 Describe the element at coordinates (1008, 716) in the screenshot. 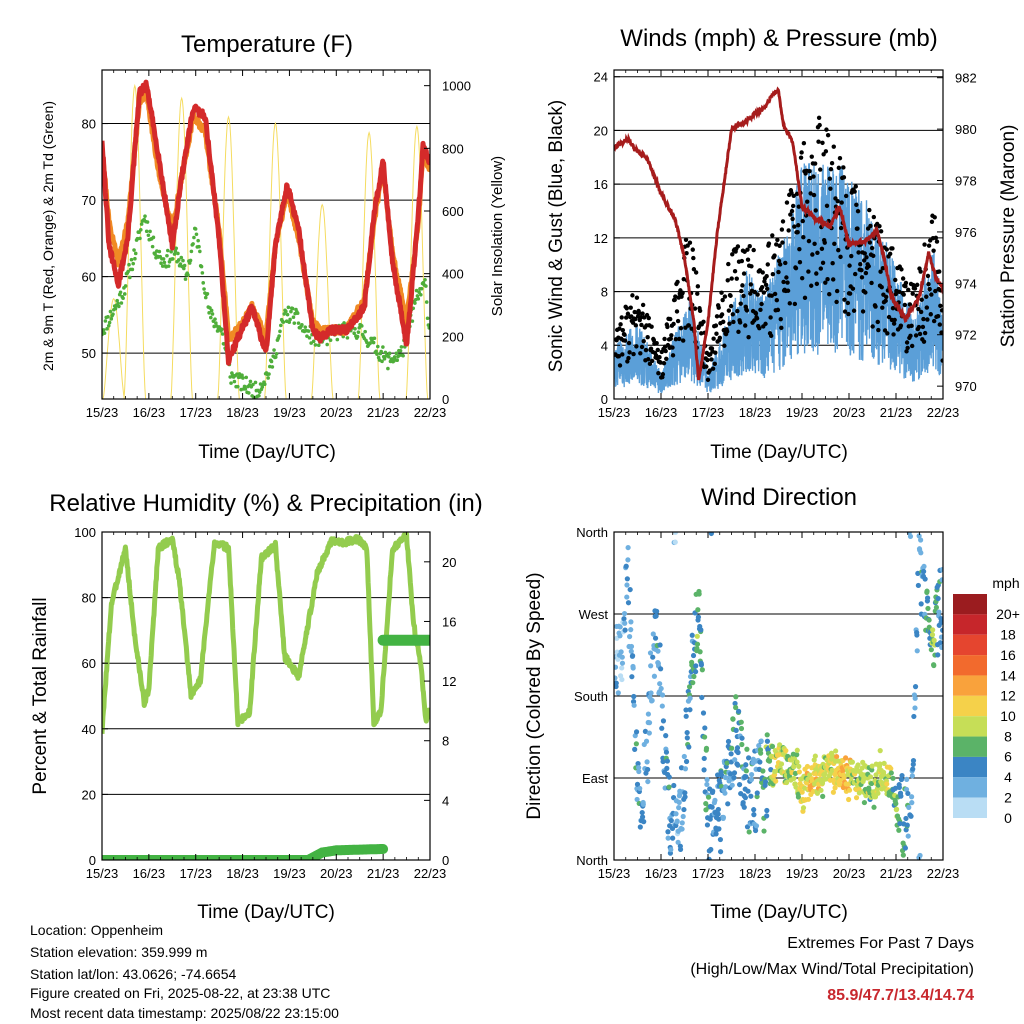

I see `colorbar-label: 10` at that location.